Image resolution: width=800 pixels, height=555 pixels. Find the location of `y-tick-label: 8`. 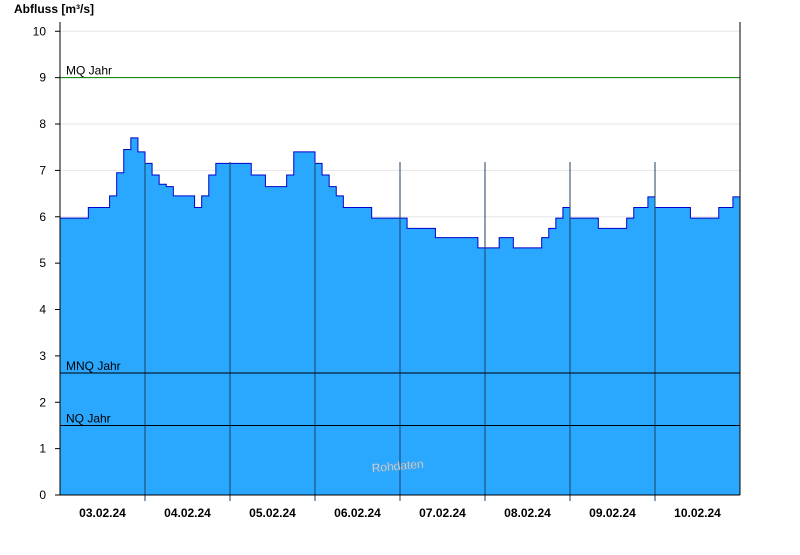

y-tick-label: 8 is located at coordinates (42, 124).